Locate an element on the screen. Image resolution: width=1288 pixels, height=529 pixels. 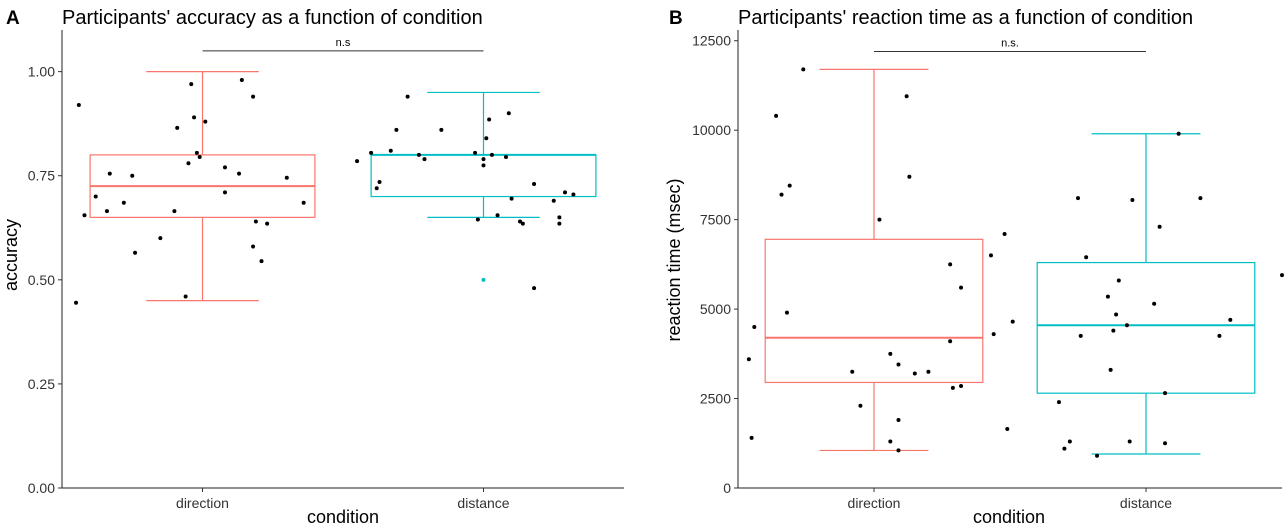
panel-b-xtick-label: direction is located at coordinates (874, 503).